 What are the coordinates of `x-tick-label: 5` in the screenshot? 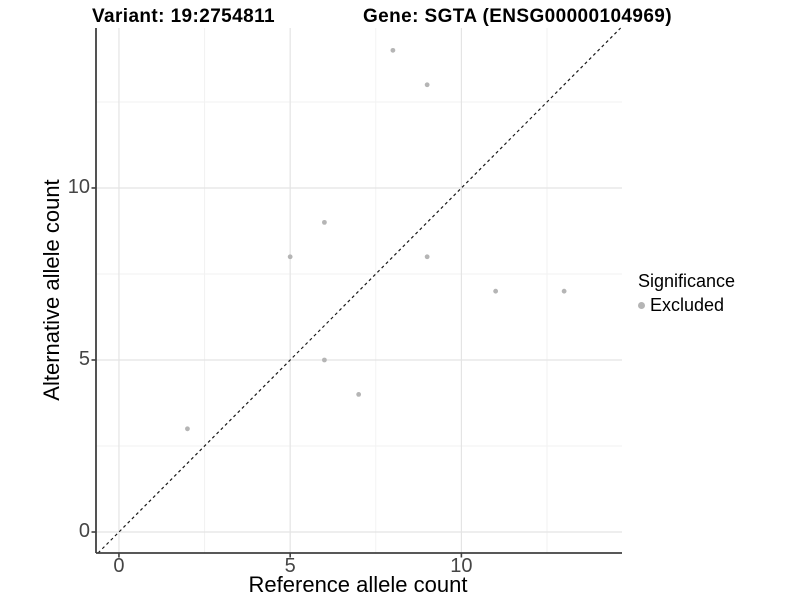 It's located at (290, 566).